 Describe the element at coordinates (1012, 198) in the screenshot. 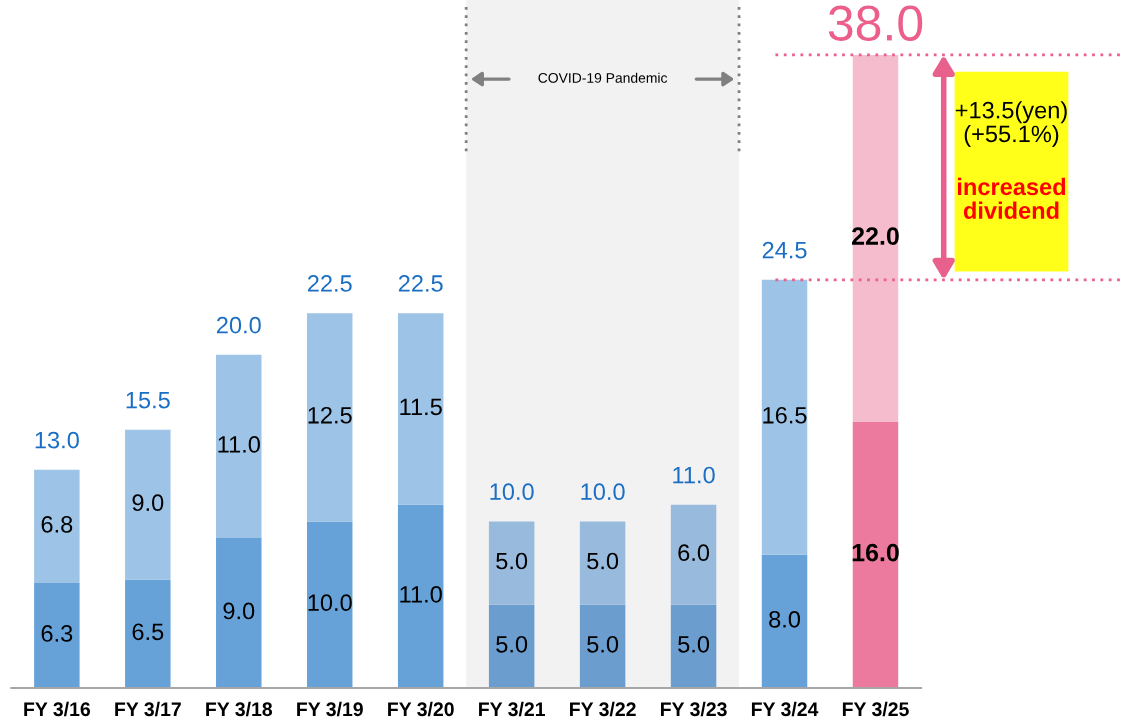

I see `text: increased dividend` at that location.